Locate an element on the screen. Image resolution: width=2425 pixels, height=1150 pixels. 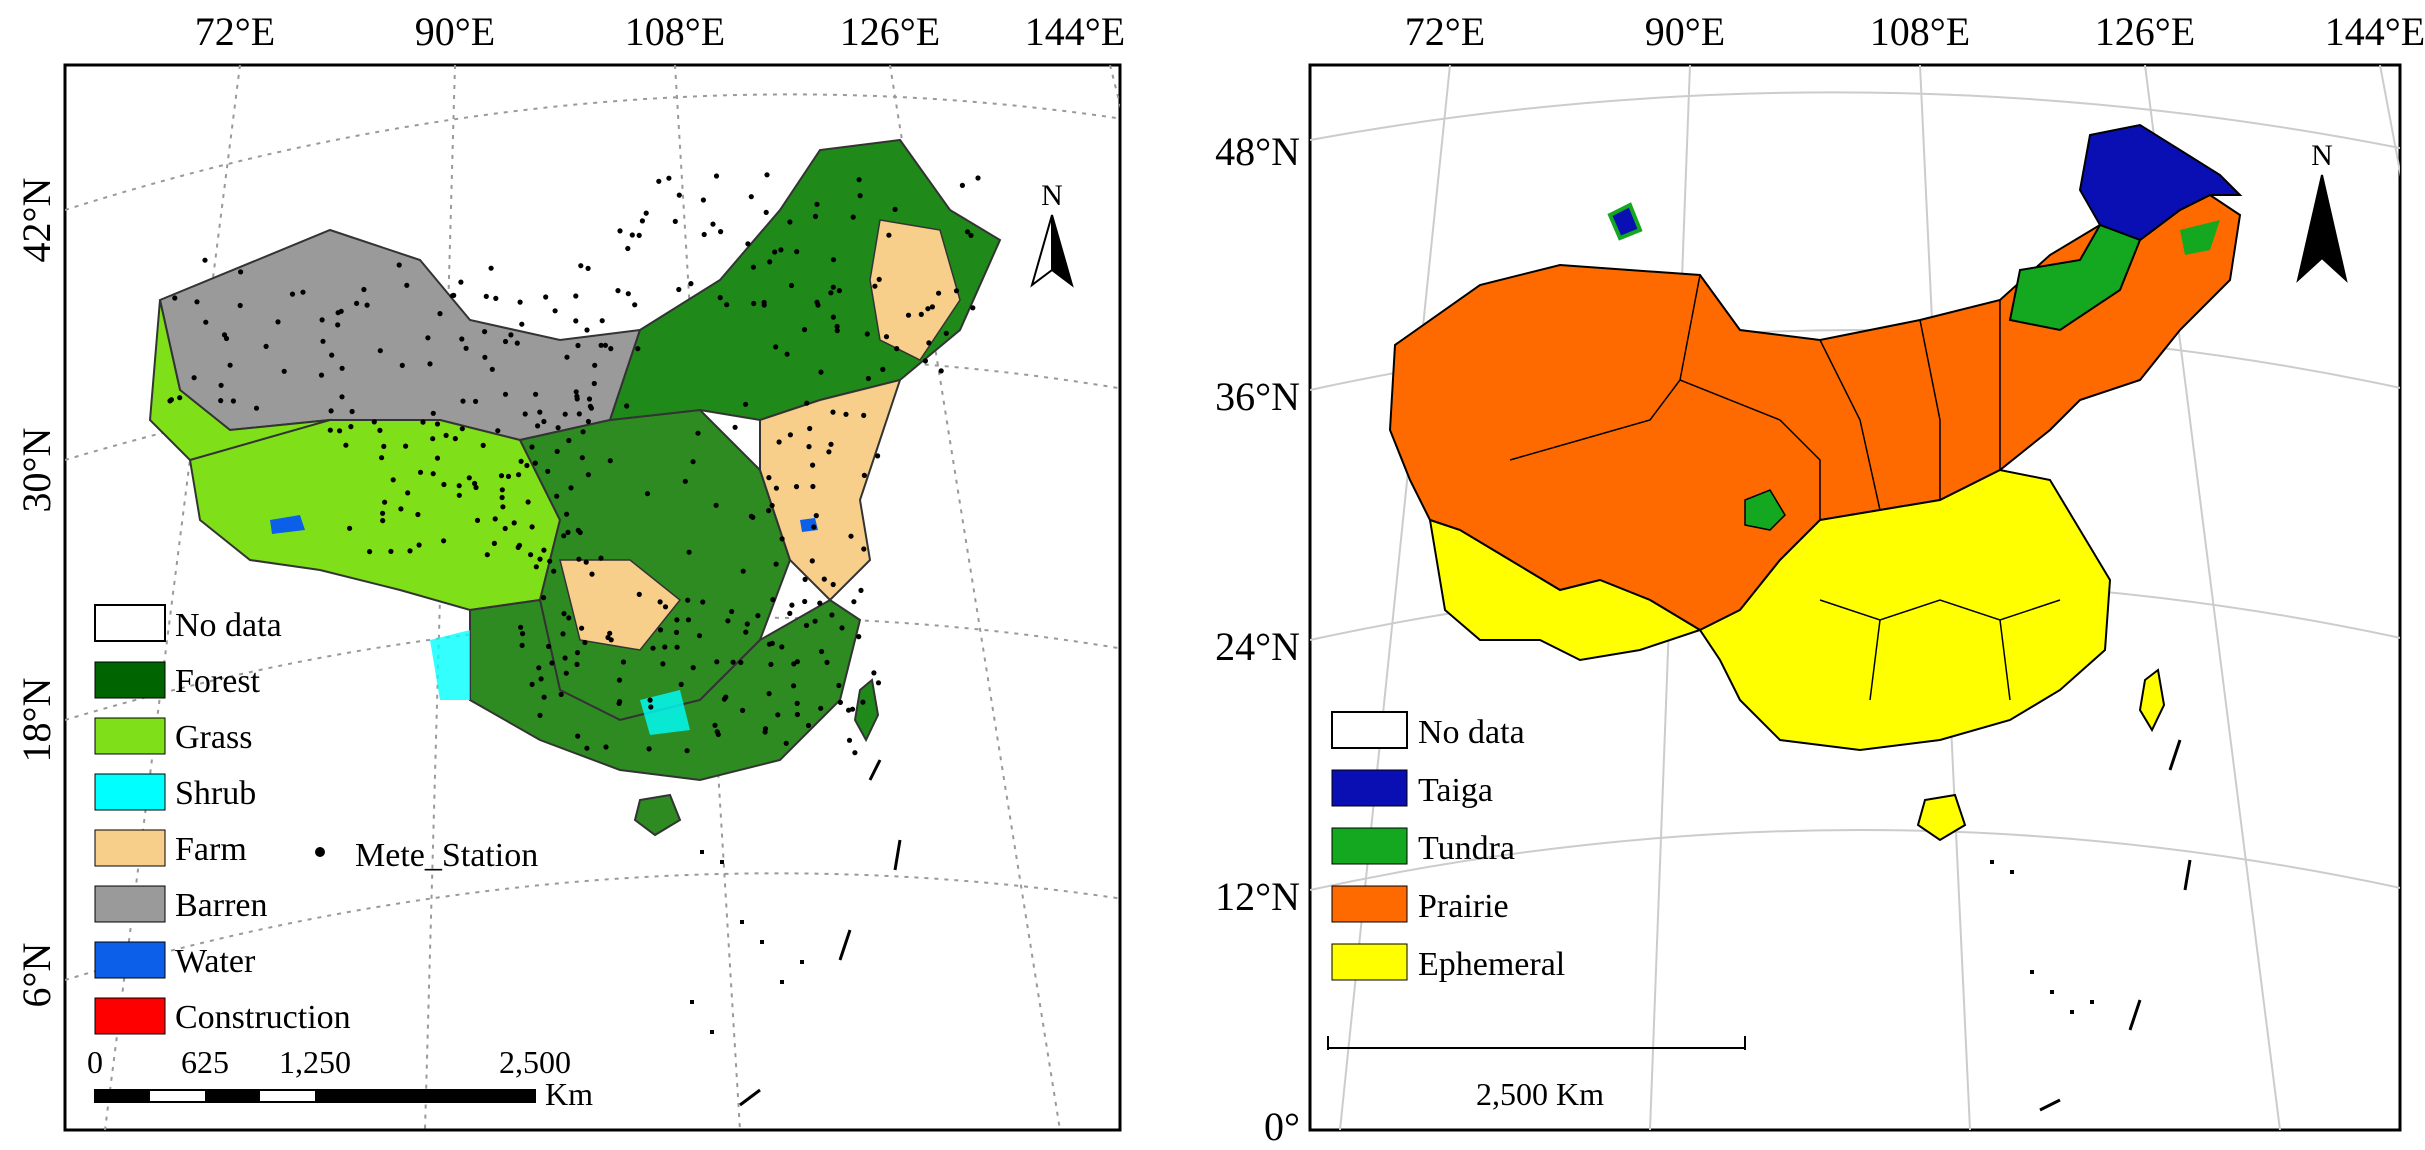
lat-label-42n: 42°N is located at coordinates (36, 220).